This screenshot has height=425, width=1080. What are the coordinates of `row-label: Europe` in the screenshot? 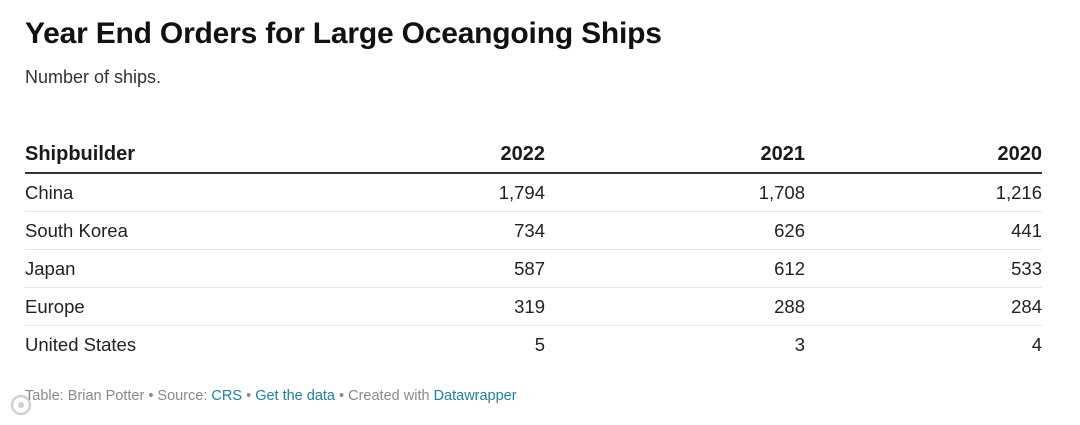 It's located at (175, 306).